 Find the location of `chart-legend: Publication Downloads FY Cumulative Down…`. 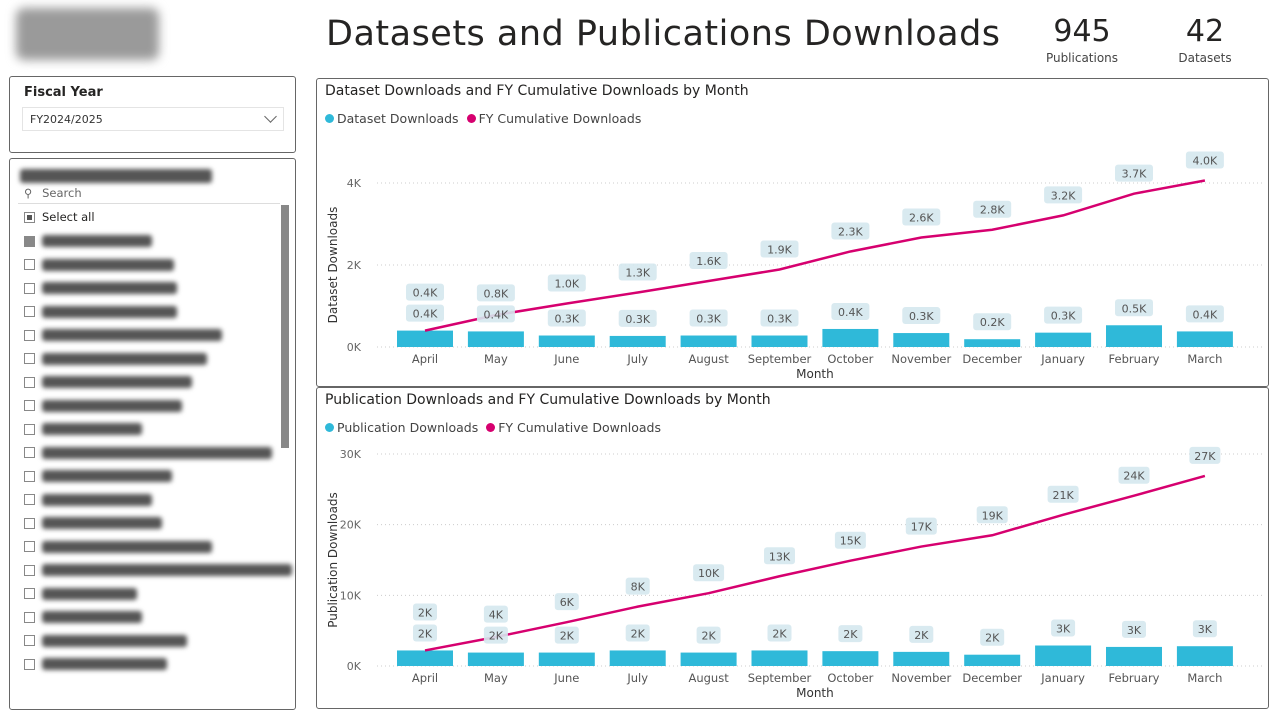

chart-legend: Publication Downloads FY Cumulative Down… is located at coordinates (493, 427).